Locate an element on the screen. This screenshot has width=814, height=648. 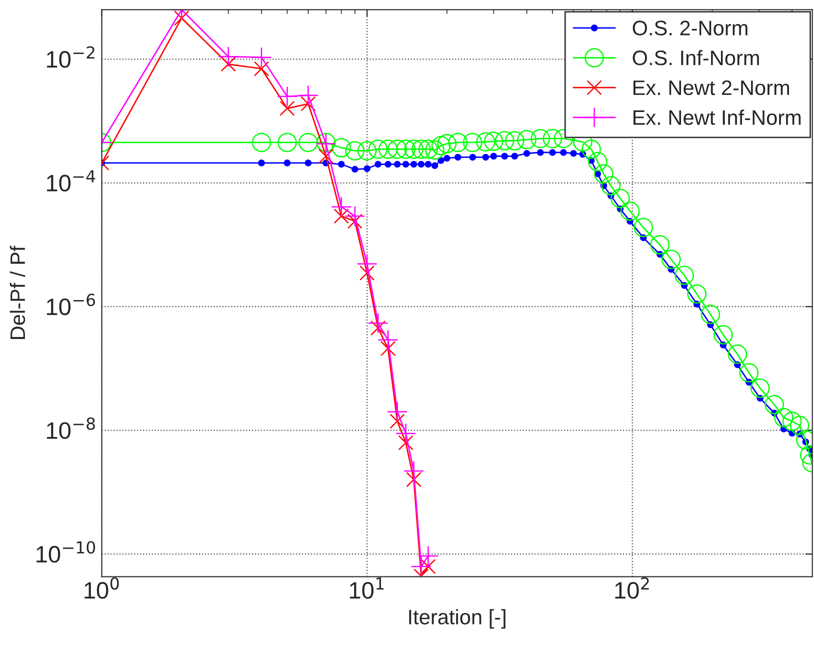
y-tick-label: 10$^{−6}$ is located at coordinates (70, 305).